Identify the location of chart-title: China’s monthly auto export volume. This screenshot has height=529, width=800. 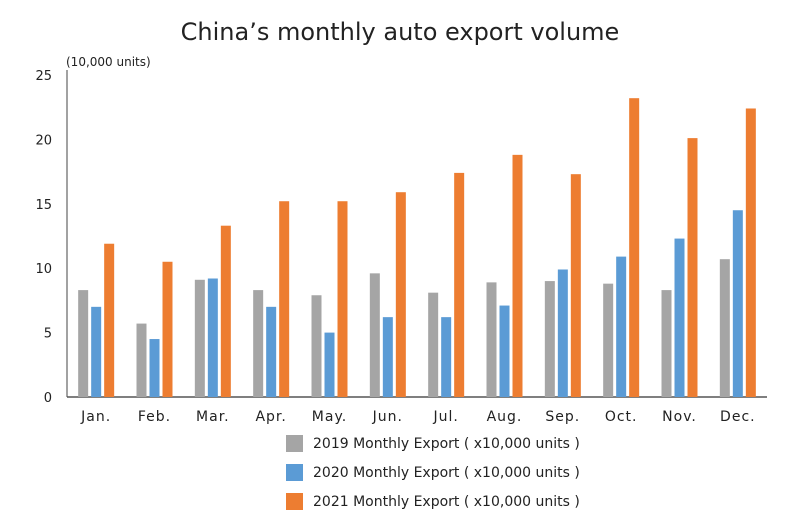
(400, 32).